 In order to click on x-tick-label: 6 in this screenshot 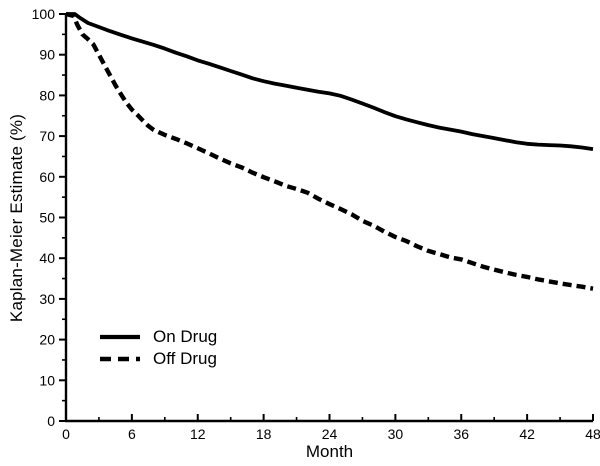, I will do `click(132, 434)`.